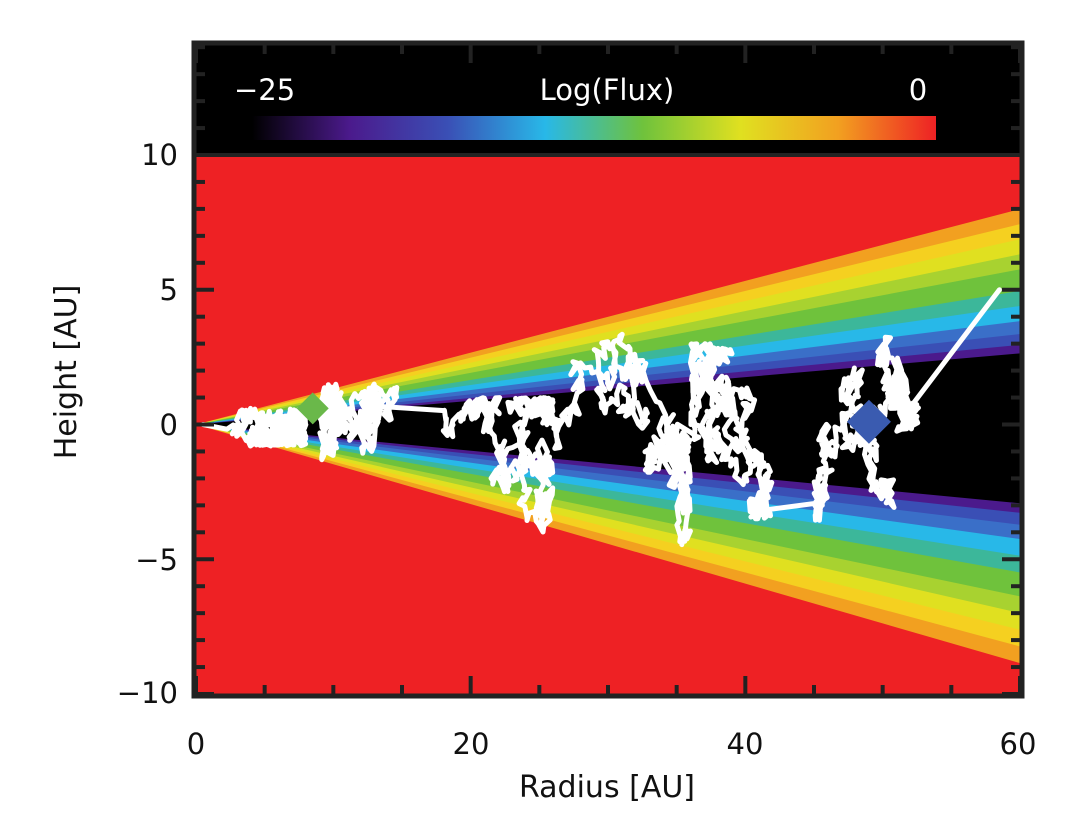 Image resolution: width=1079 pixels, height=830 pixels. Describe the element at coordinates (66, 372) in the screenshot. I see `y-axis-title: Height [AU]` at that location.